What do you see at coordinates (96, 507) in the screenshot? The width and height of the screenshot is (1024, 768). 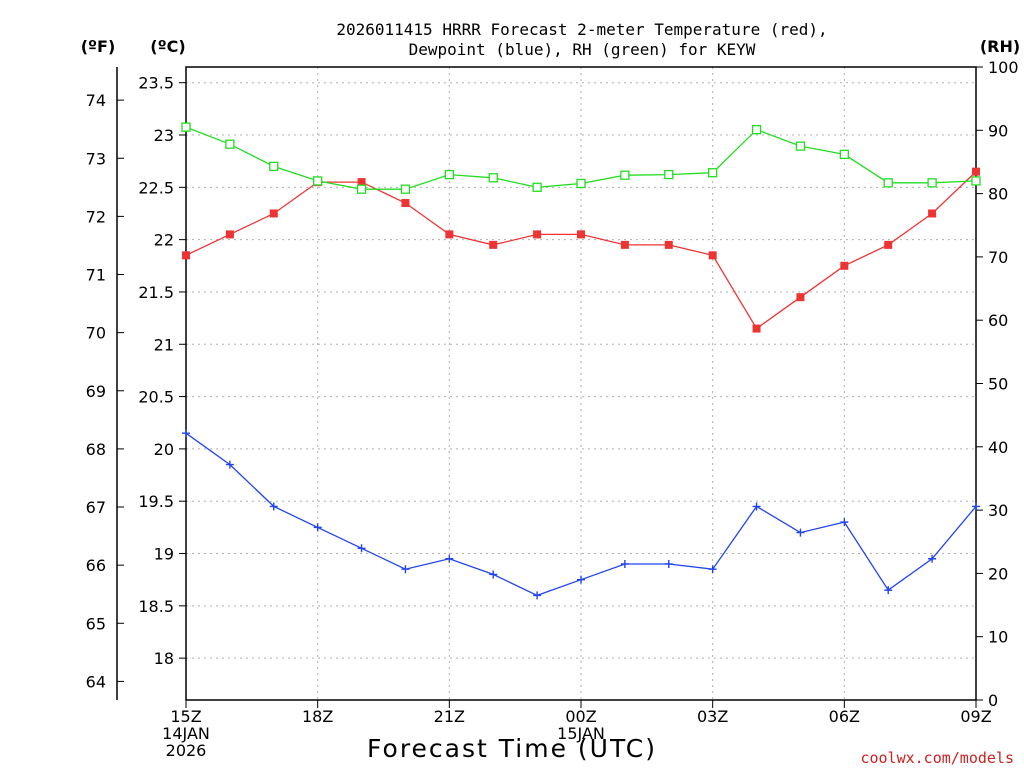 I see `fahrenheit-tick-label: 67` at bounding box center [96, 507].